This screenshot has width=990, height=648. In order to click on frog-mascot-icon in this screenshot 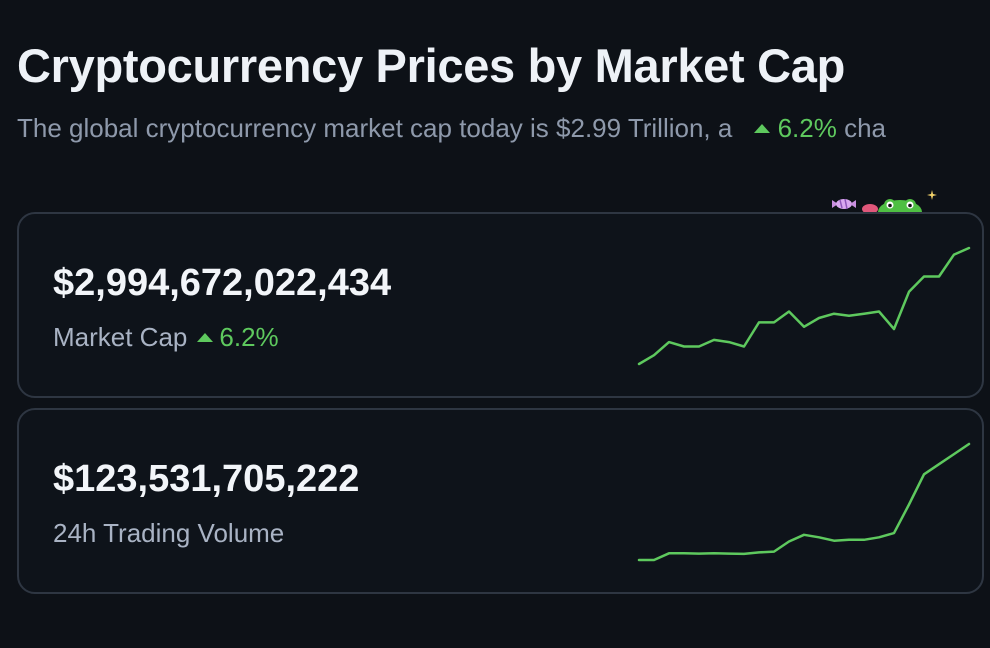, I will do `click(884, 202)`.